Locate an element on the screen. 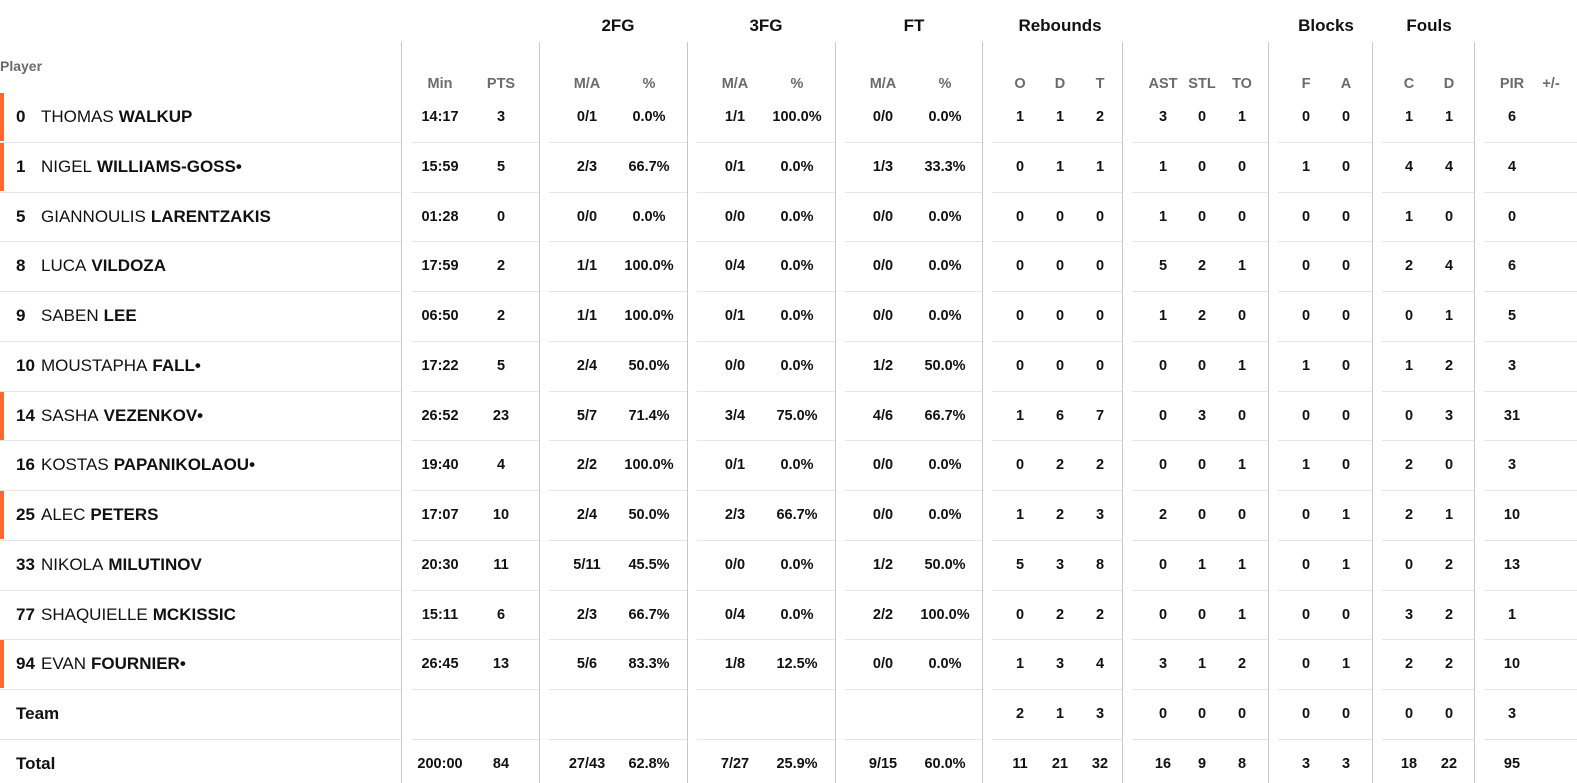  stat-fc: 2 is located at coordinates (1409, 515).